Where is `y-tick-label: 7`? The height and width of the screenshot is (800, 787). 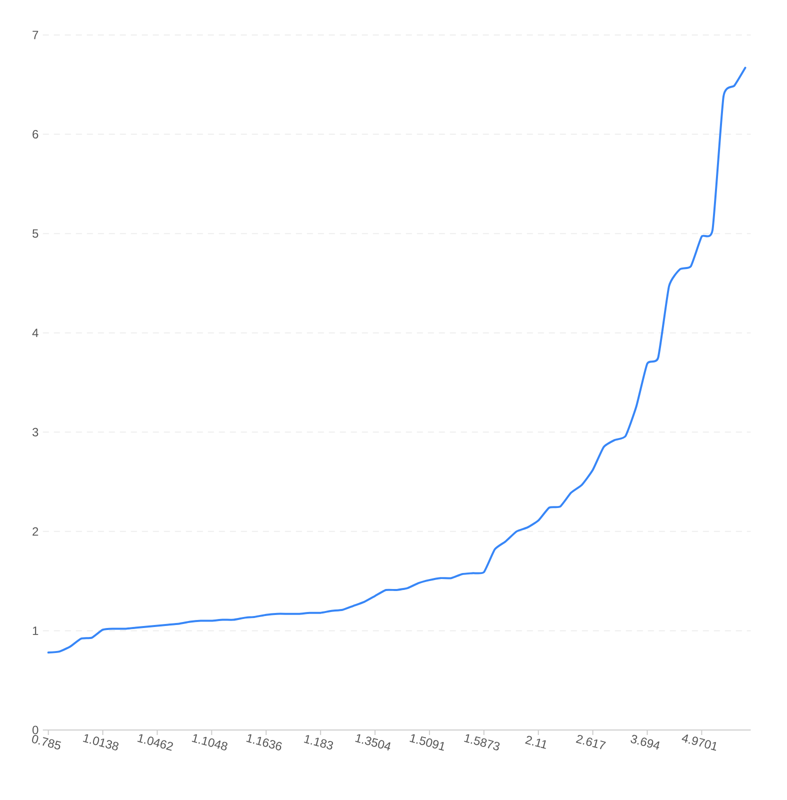 y-tick-label: 7 is located at coordinates (35, 35).